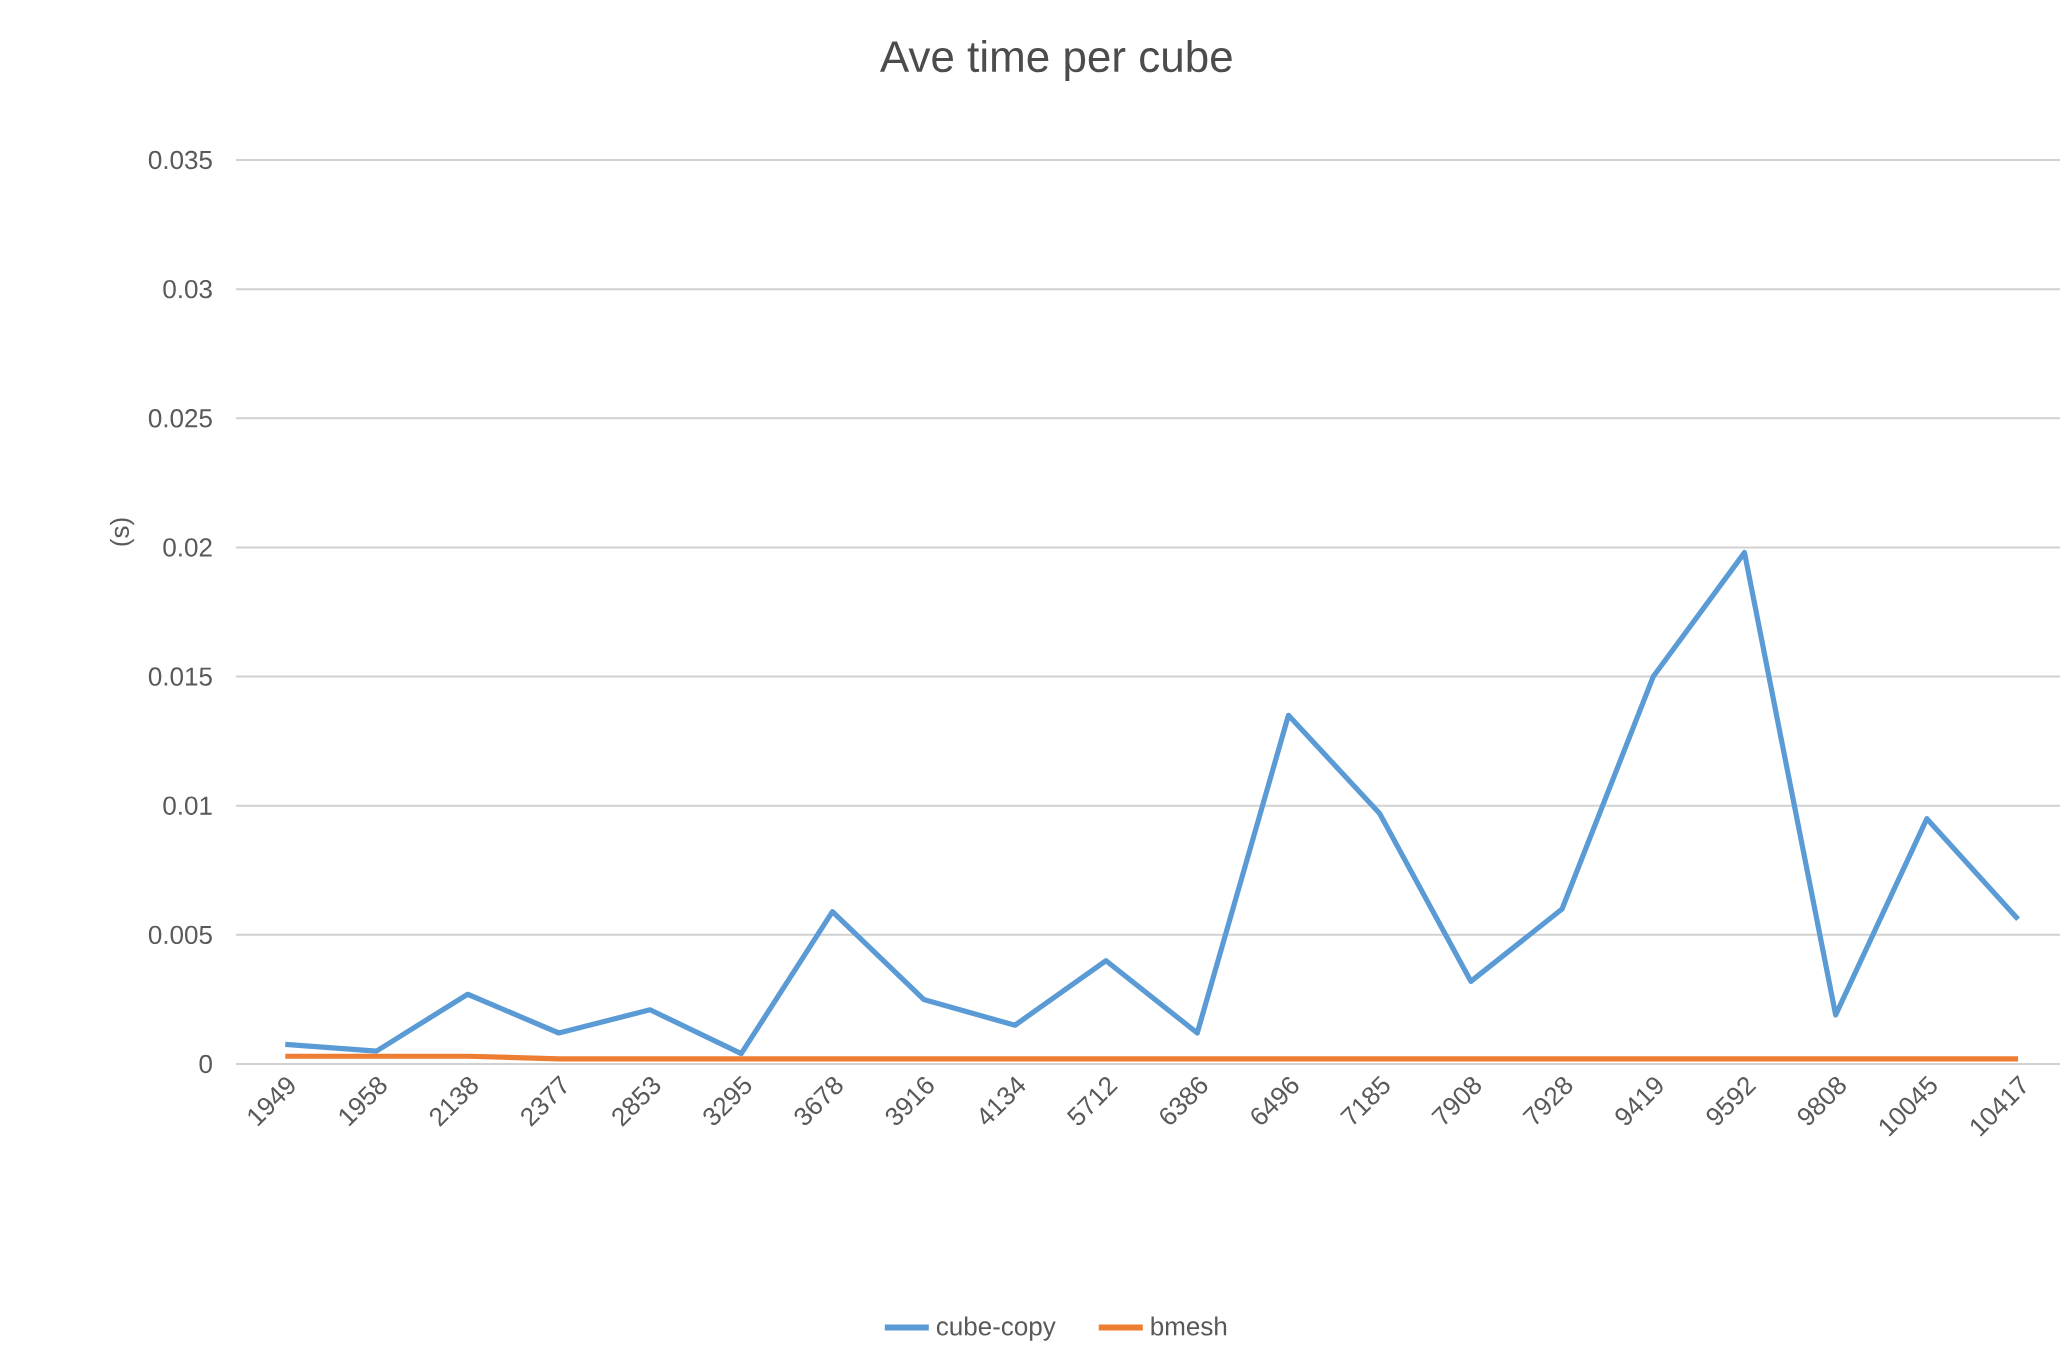 This screenshot has width=2067, height=1346. What do you see at coordinates (187, 289) in the screenshot?
I see `y-tick-label: 0.03` at bounding box center [187, 289].